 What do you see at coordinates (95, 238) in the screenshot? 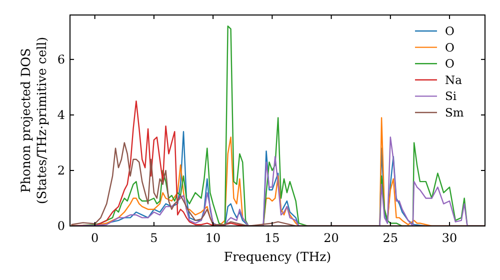
I see `x-tick-label: 0` at bounding box center [95, 238].